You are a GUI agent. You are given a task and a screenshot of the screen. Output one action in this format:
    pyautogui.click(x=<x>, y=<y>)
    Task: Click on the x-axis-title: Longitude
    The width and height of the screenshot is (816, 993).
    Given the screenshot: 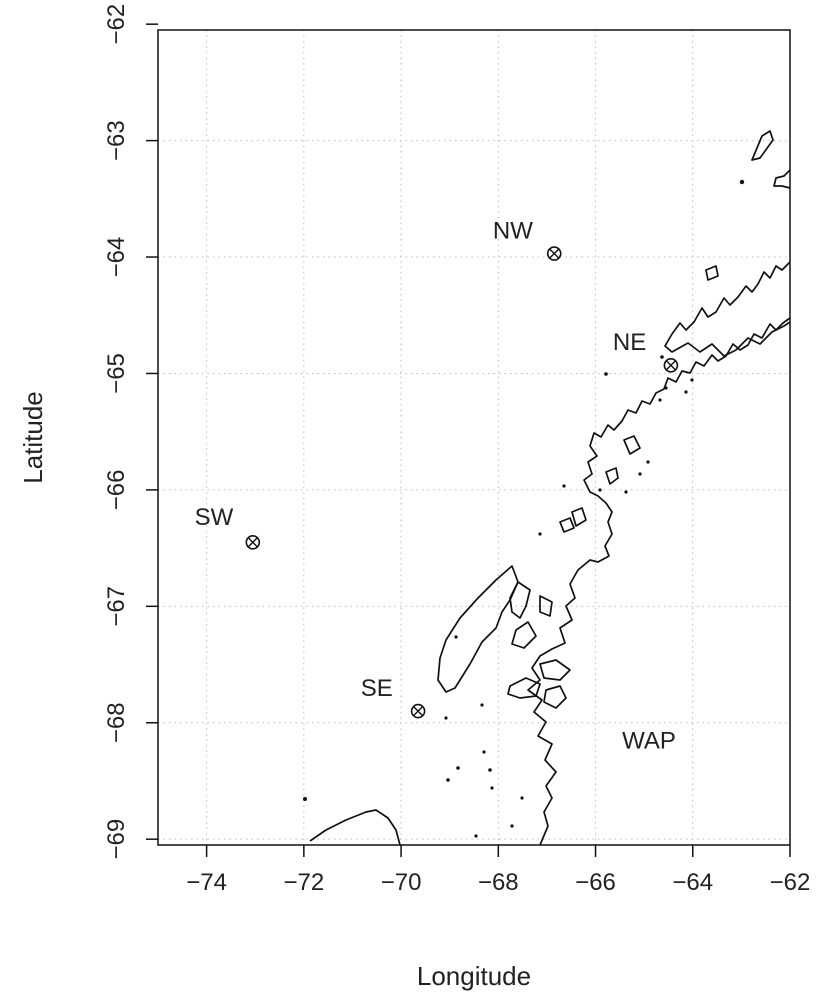 What is the action you would take?
    pyautogui.click(x=474, y=976)
    